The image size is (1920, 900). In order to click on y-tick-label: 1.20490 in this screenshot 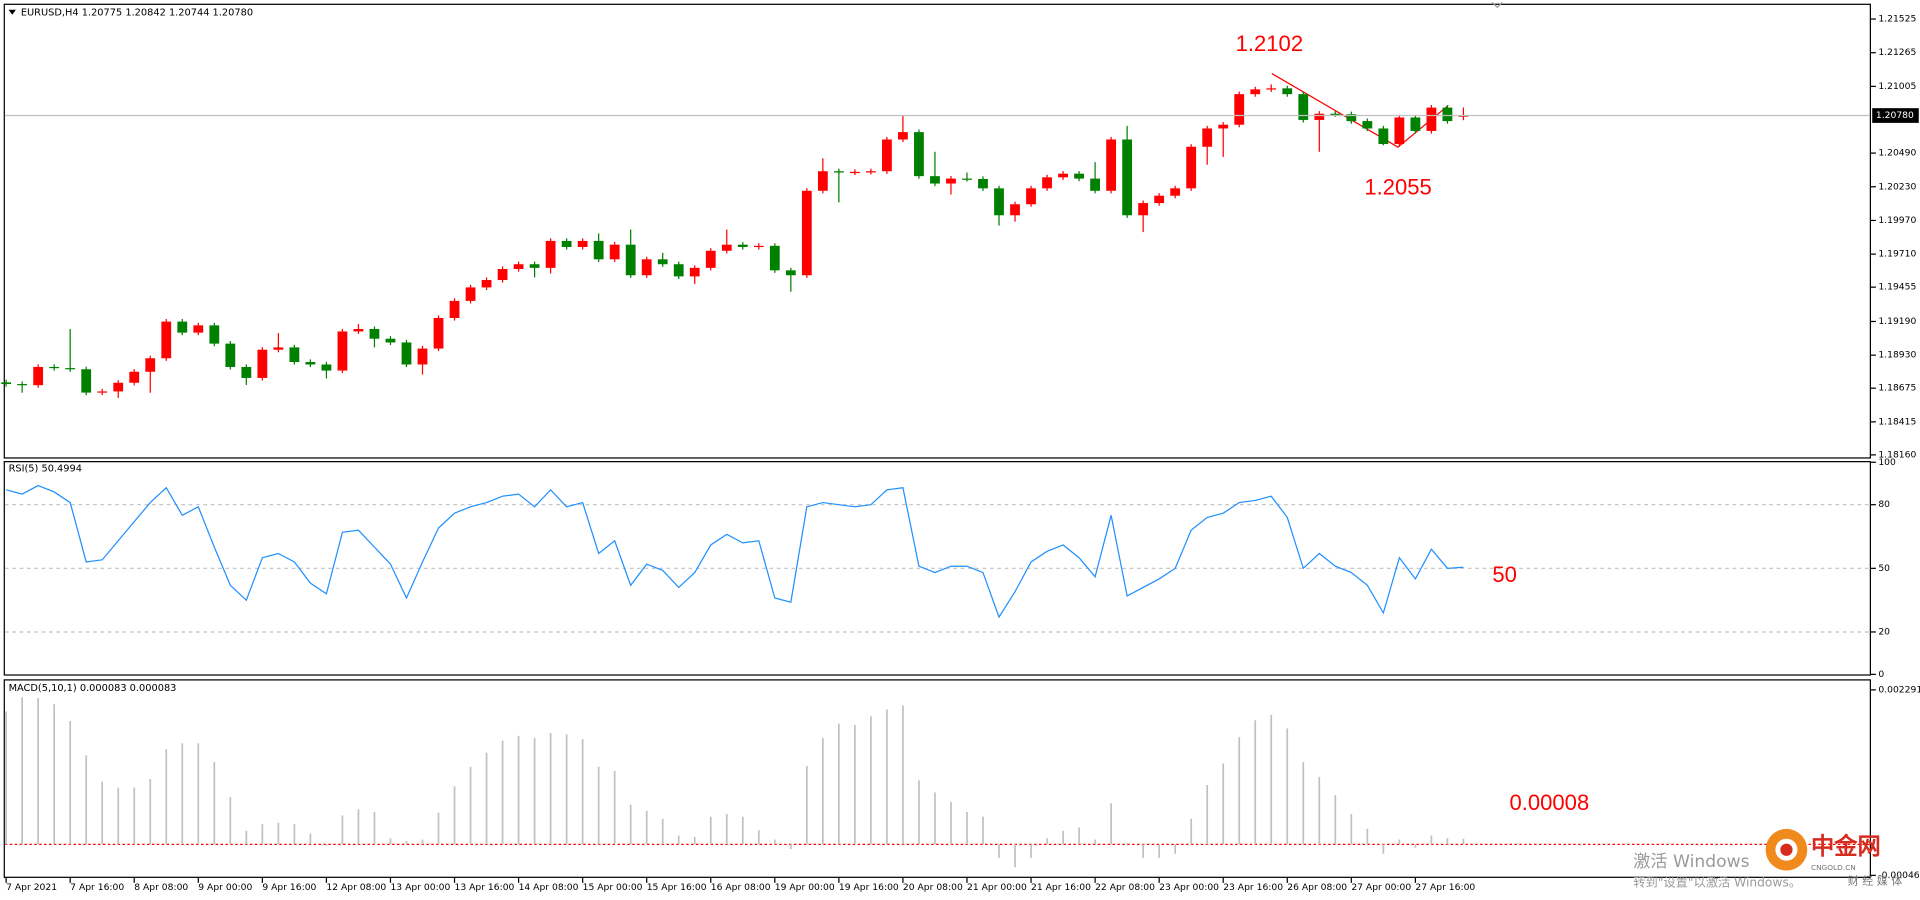, I will do `click(1897, 153)`.